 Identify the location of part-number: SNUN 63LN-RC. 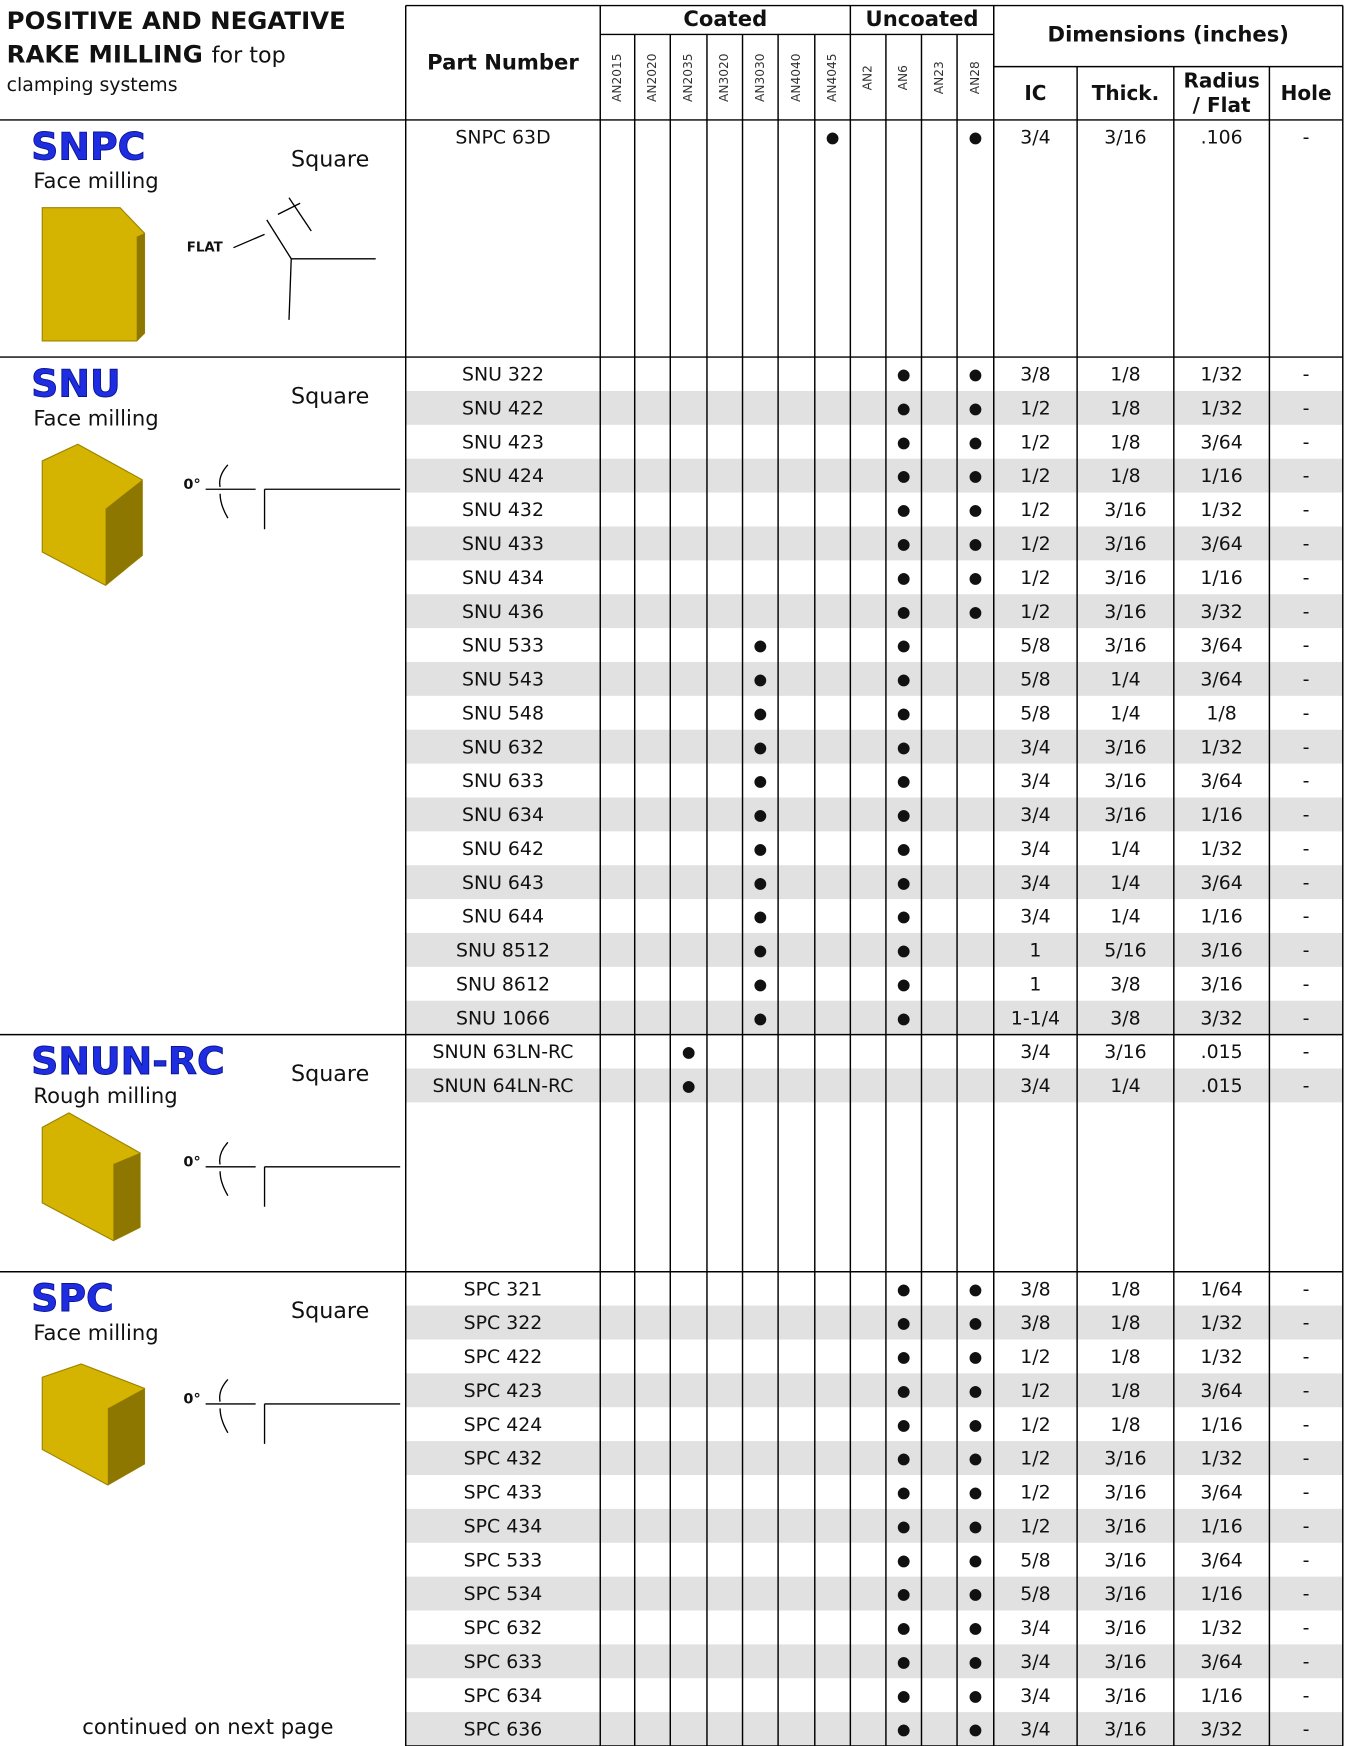
(503, 1052).